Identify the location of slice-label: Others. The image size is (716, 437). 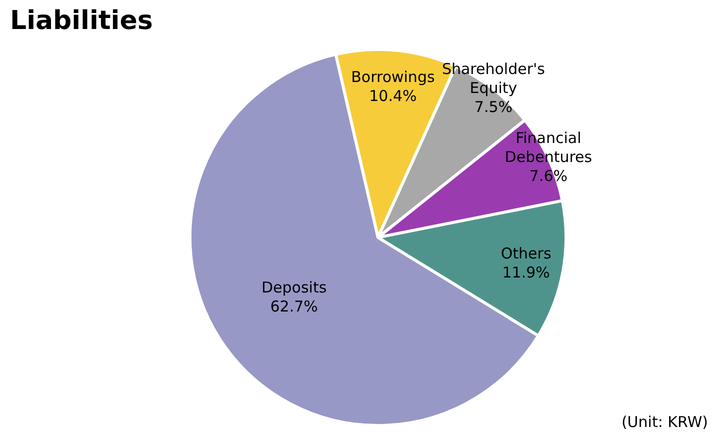
(526, 253).